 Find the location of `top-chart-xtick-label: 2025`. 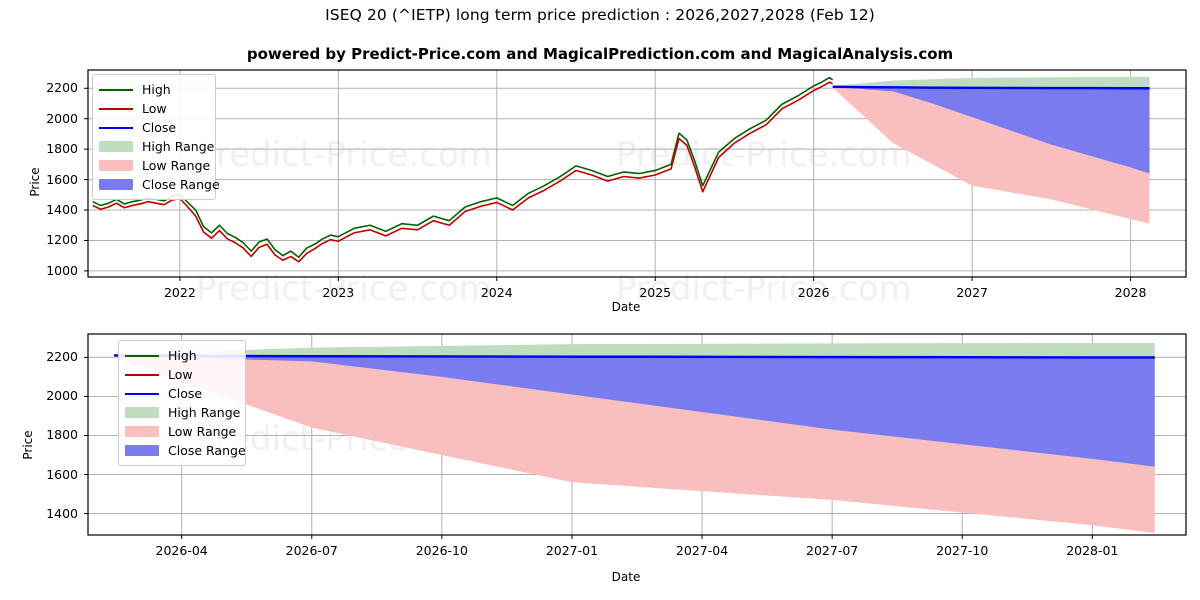

top-chart-xtick-label: 2025 is located at coordinates (655, 292).